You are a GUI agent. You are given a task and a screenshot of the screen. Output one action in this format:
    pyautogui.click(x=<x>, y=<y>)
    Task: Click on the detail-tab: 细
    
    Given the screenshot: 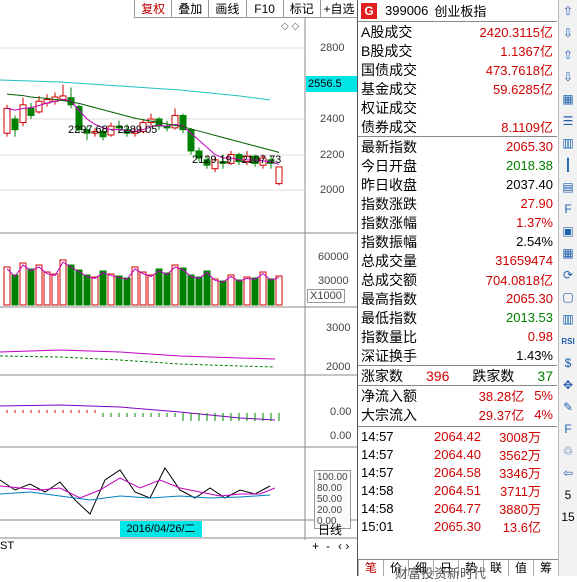 What is the action you would take?
    pyautogui.click(x=420, y=568)
    